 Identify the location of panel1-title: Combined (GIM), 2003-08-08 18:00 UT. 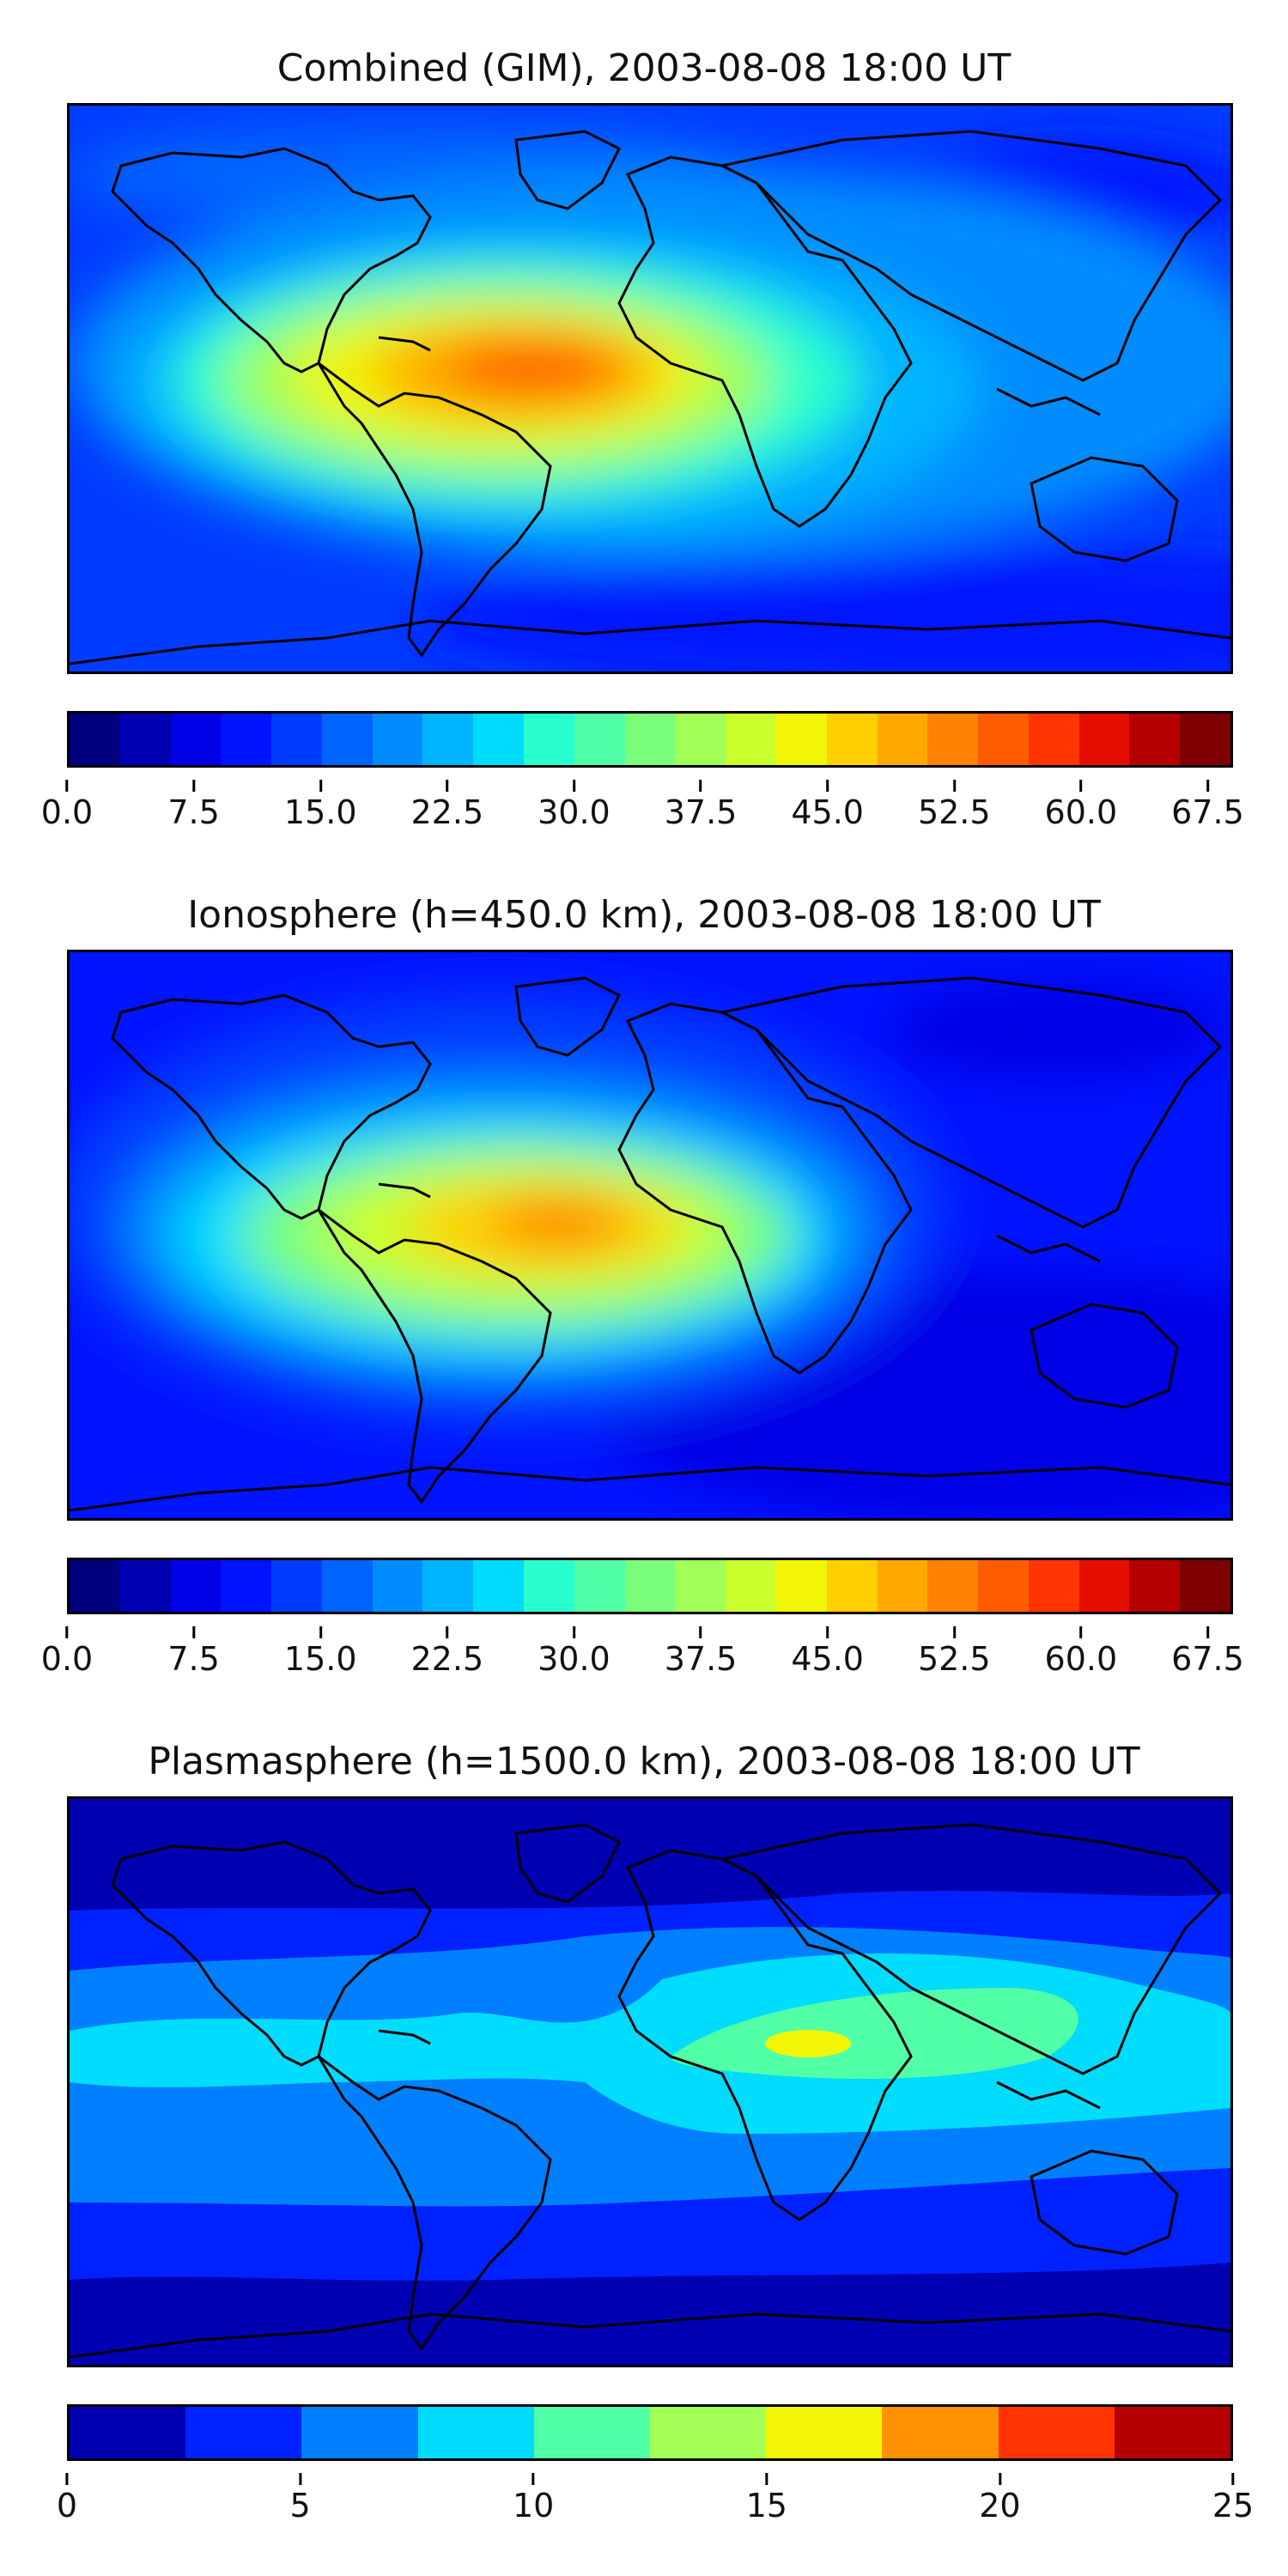
(644, 68).